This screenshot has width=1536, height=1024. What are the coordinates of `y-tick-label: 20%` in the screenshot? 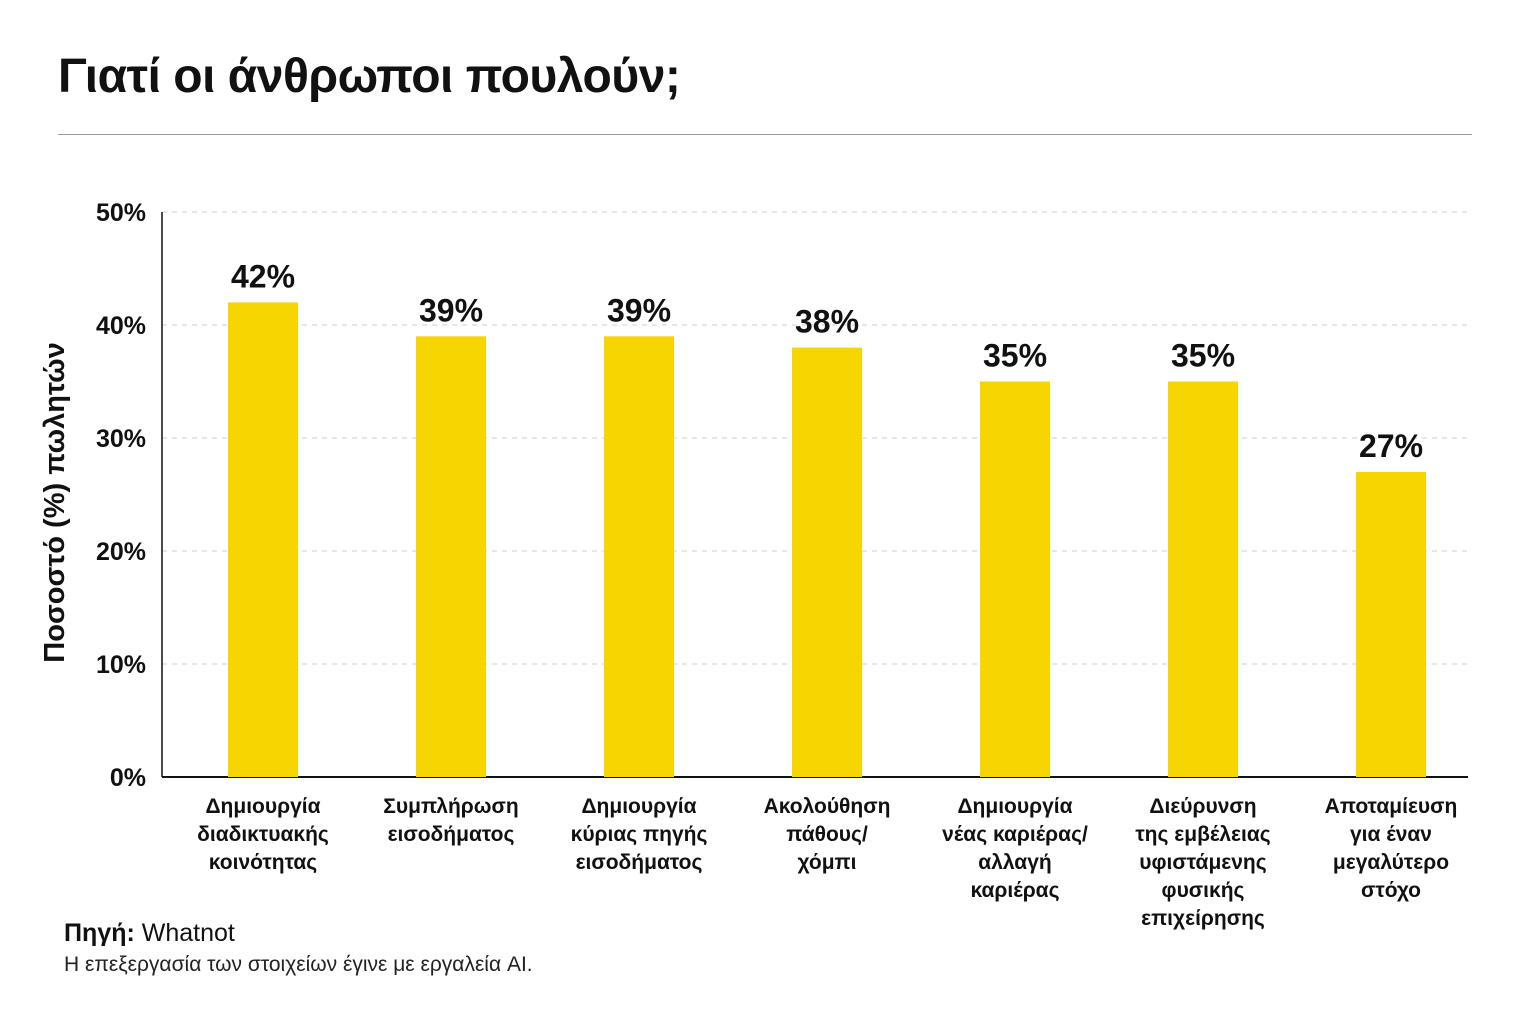 It's located at (121, 552).